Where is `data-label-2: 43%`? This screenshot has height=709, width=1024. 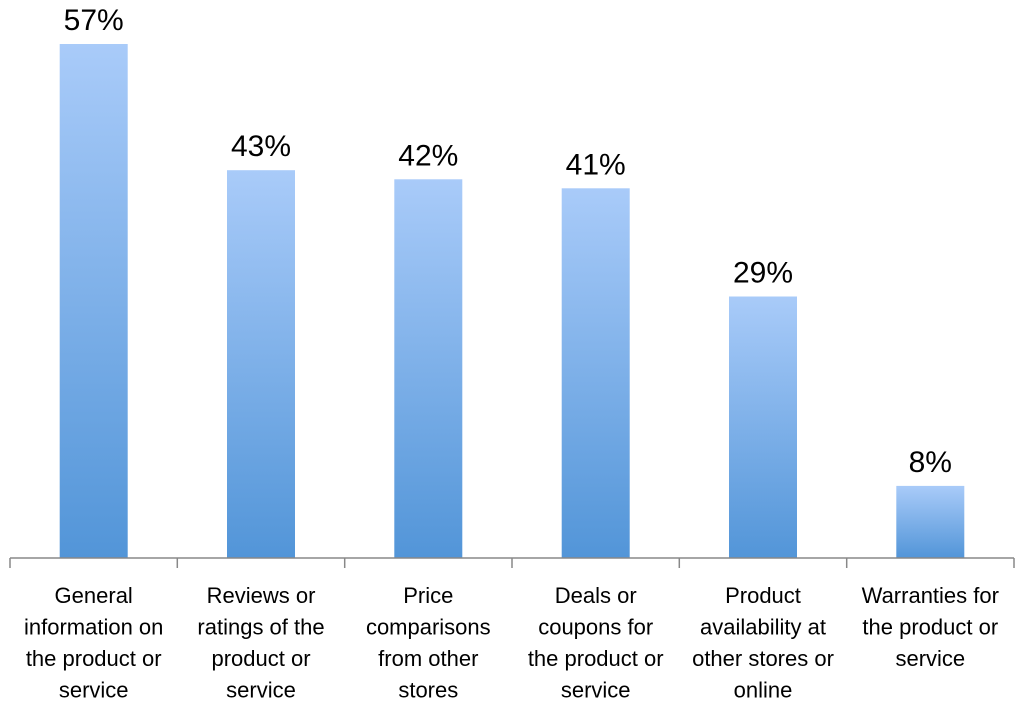
data-label-2: 43% is located at coordinates (261, 146).